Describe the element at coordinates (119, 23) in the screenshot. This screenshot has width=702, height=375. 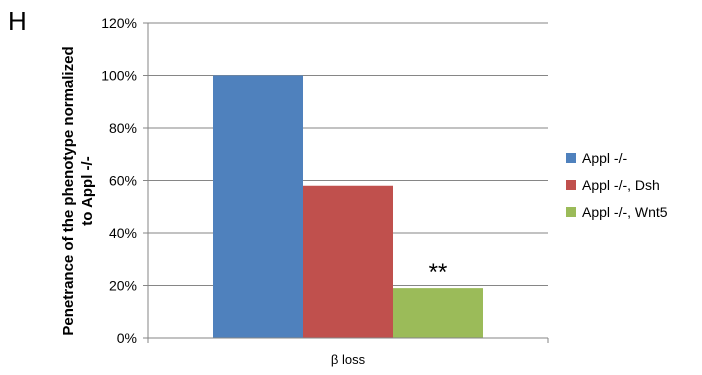
I see `y-tick-label: 120%` at that location.